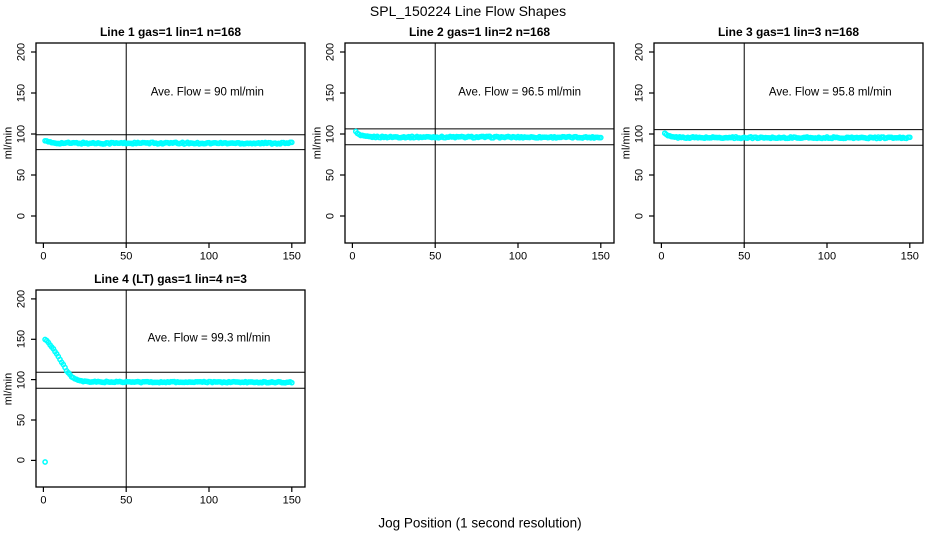 The image size is (936, 540). Describe the element at coordinates (520, 92) in the screenshot. I see `subplot-2-ave-flow-annotation: Ave. Flow = 96.5 ml/min` at that location.